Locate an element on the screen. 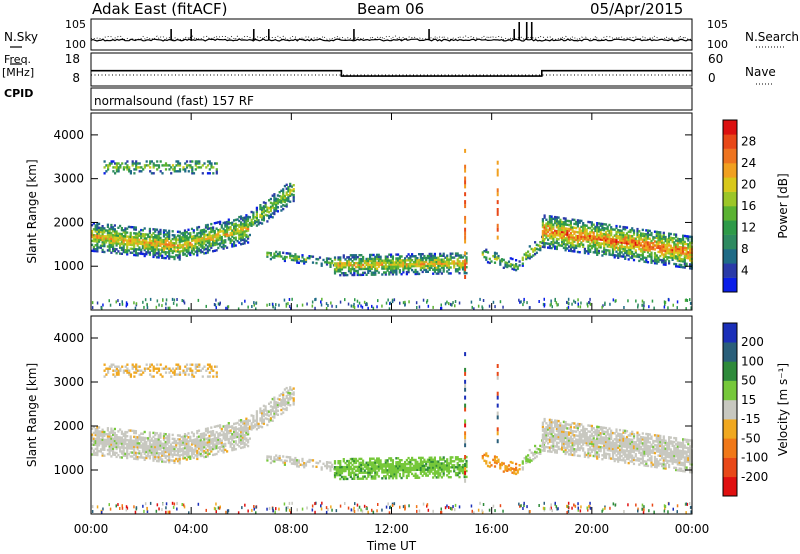 The height and width of the screenshot is (554, 800). nave-right-tick: 60 is located at coordinates (715, 59).